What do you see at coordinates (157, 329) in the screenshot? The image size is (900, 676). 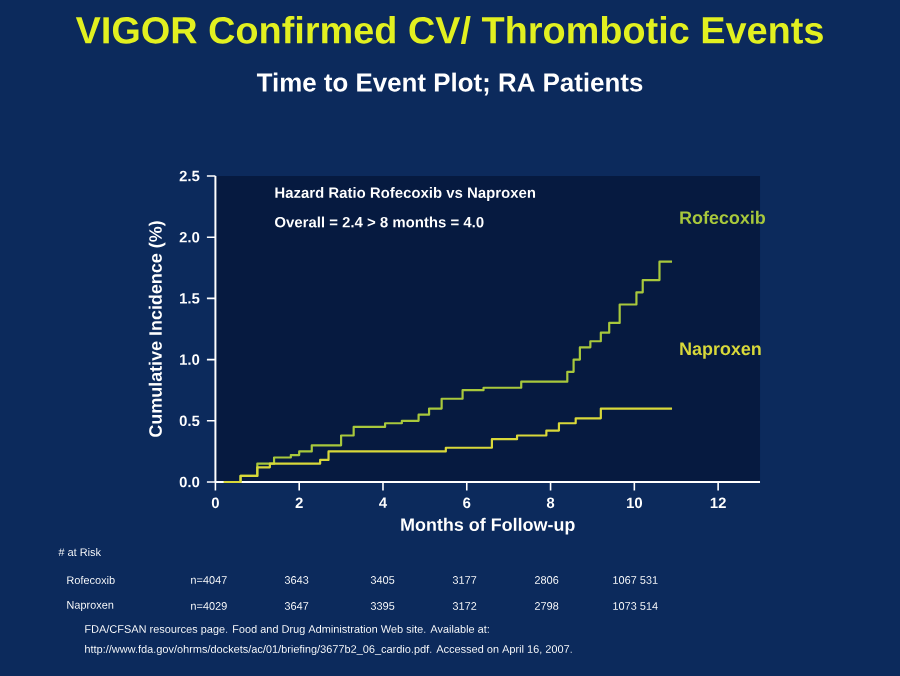 I see `y-axis-title: Cumulative Incidence (%)` at bounding box center [157, 329].